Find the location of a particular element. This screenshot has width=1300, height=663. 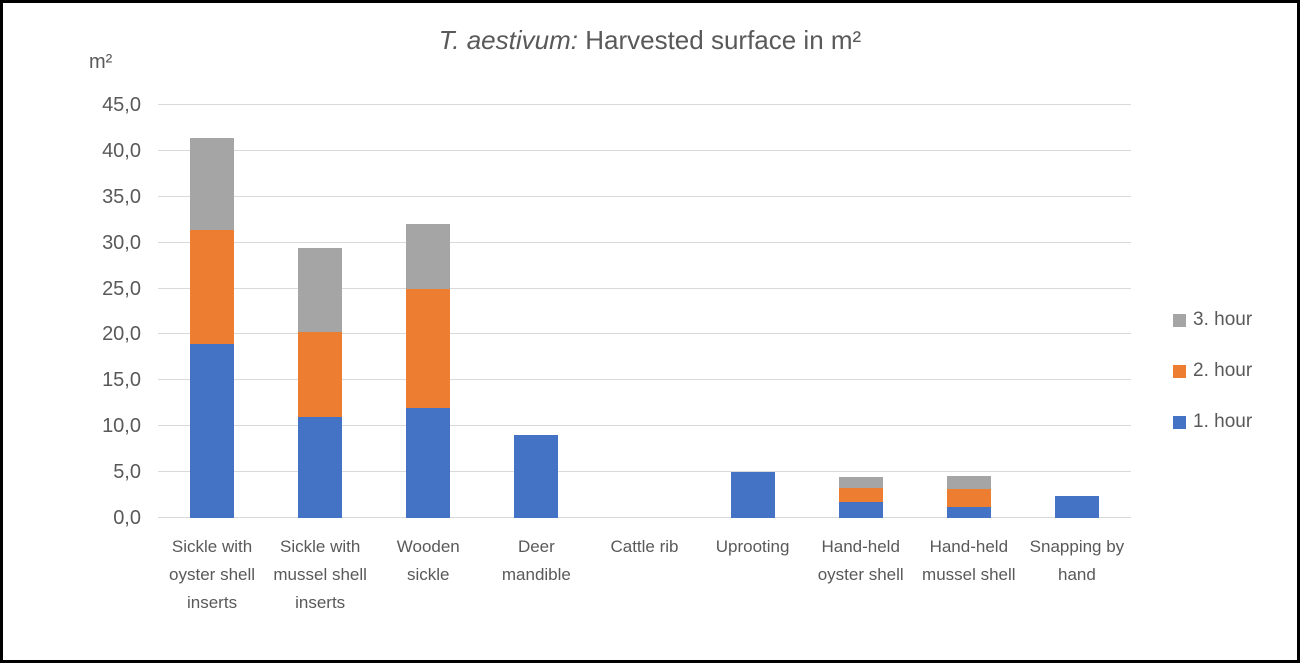

x-tick-label-text: Hand-held mussel shell is located at coordinates (969, 560).